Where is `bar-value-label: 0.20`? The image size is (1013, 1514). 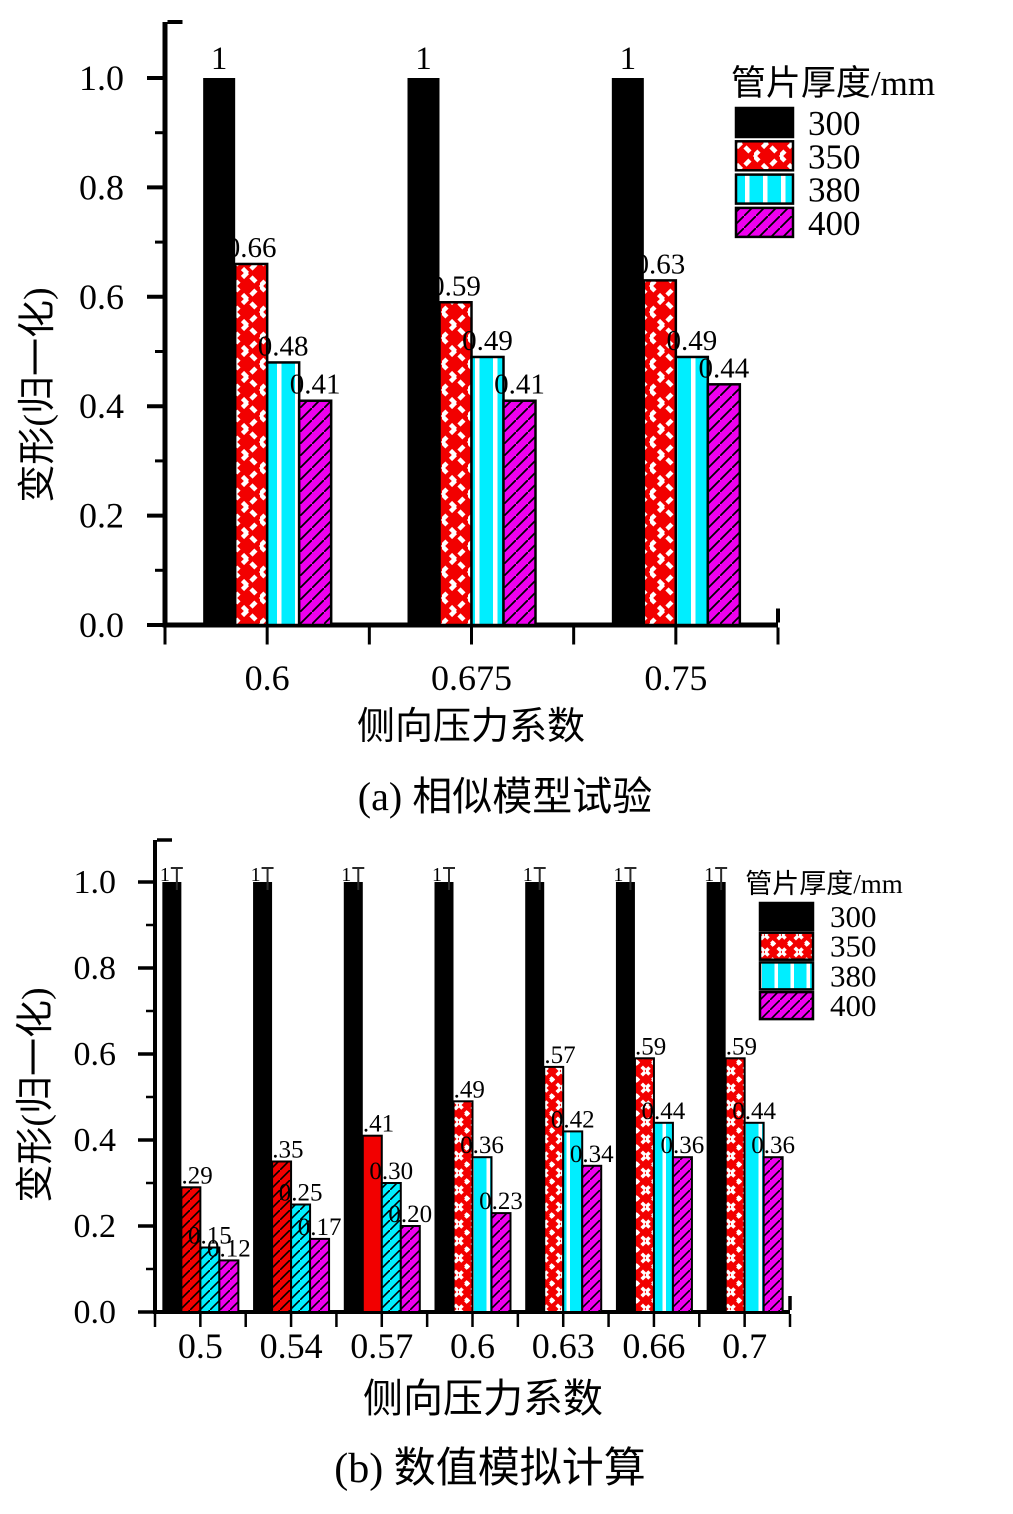 bar-value-label: 0.20 is located at coordinates (410, 1214).